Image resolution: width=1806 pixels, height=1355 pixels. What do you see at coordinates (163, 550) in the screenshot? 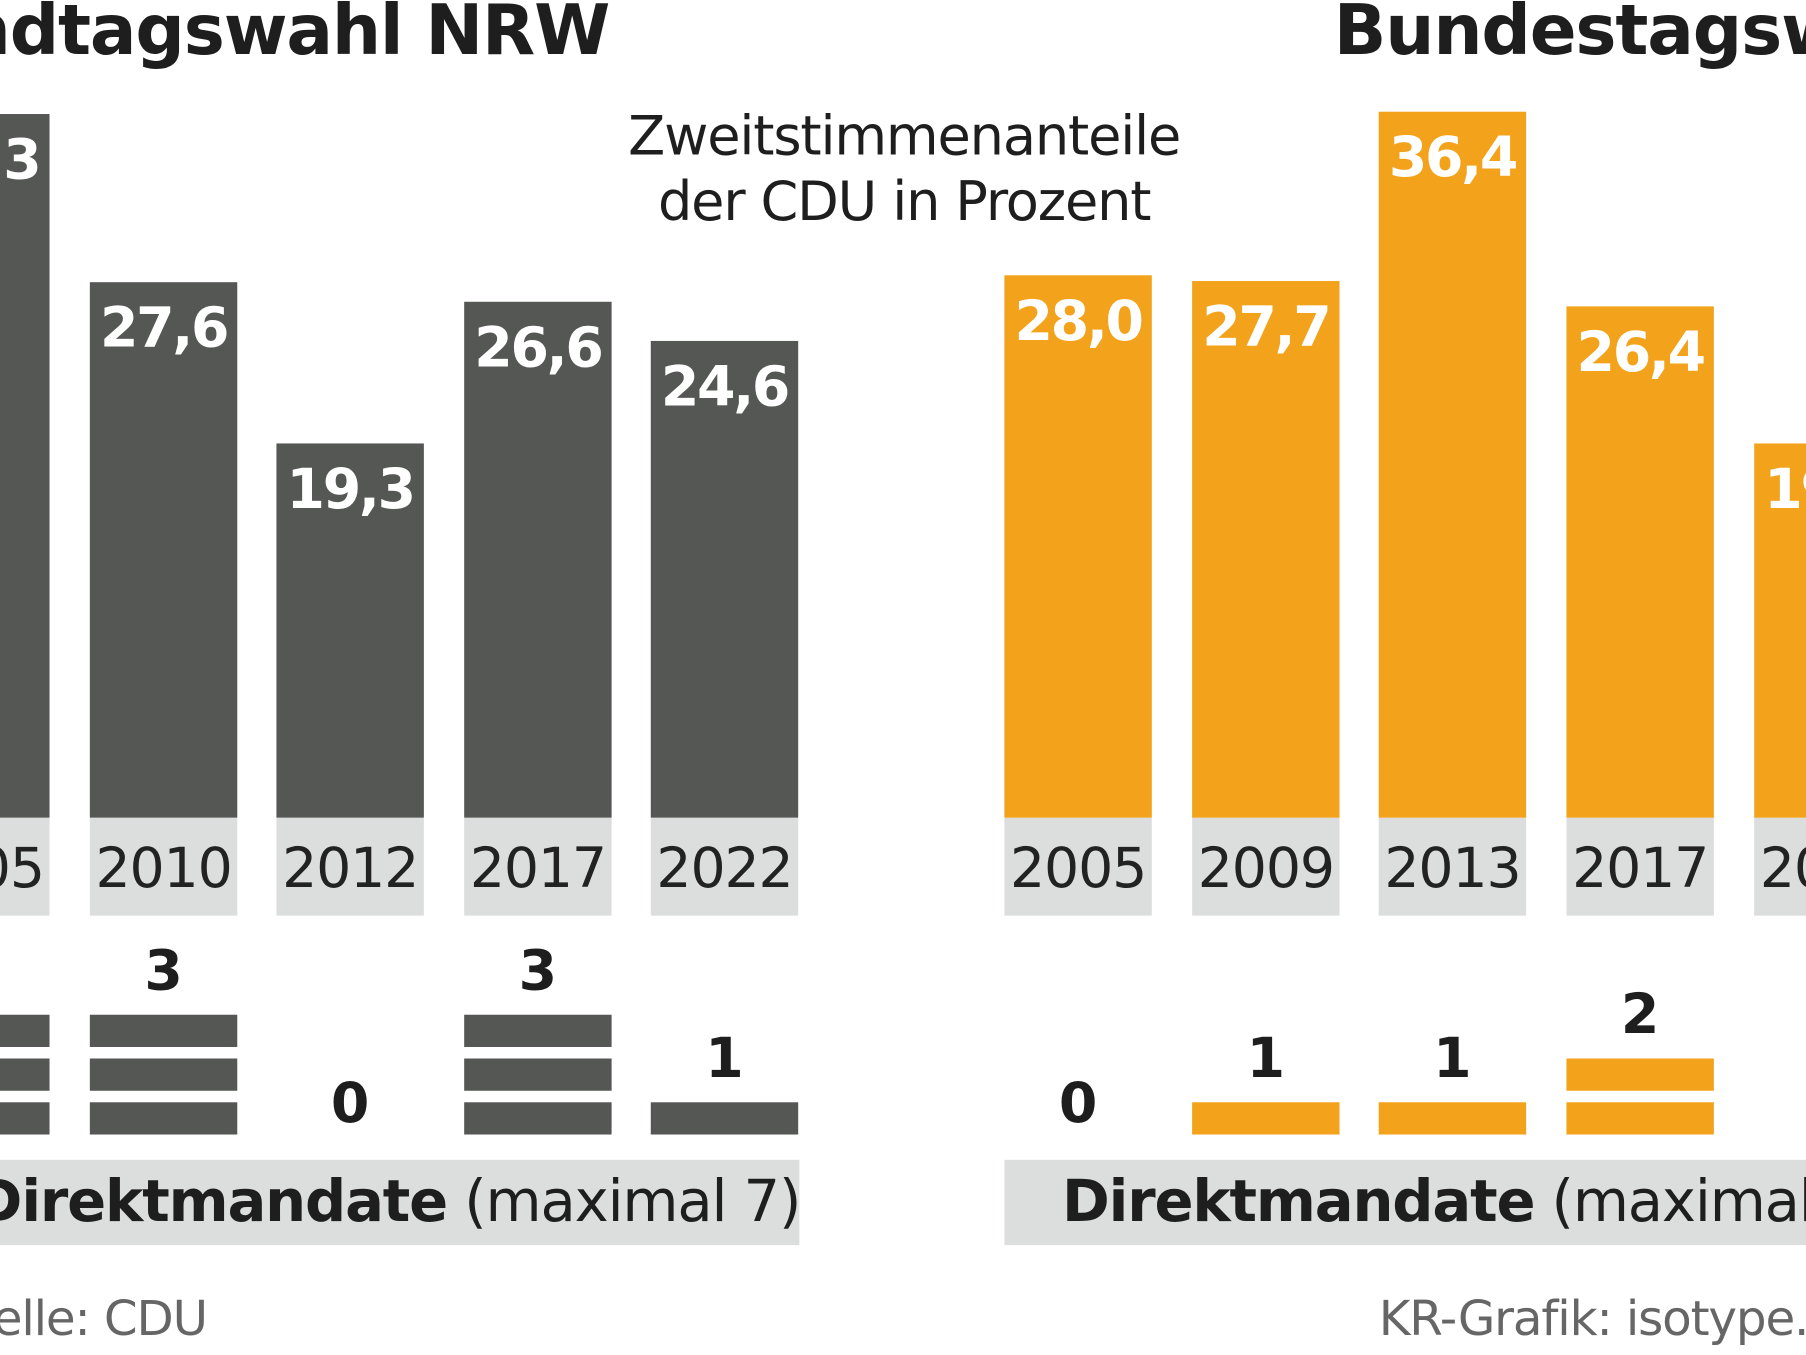
I see `bar-2010: 27,6` at bounding box center [163, 550].